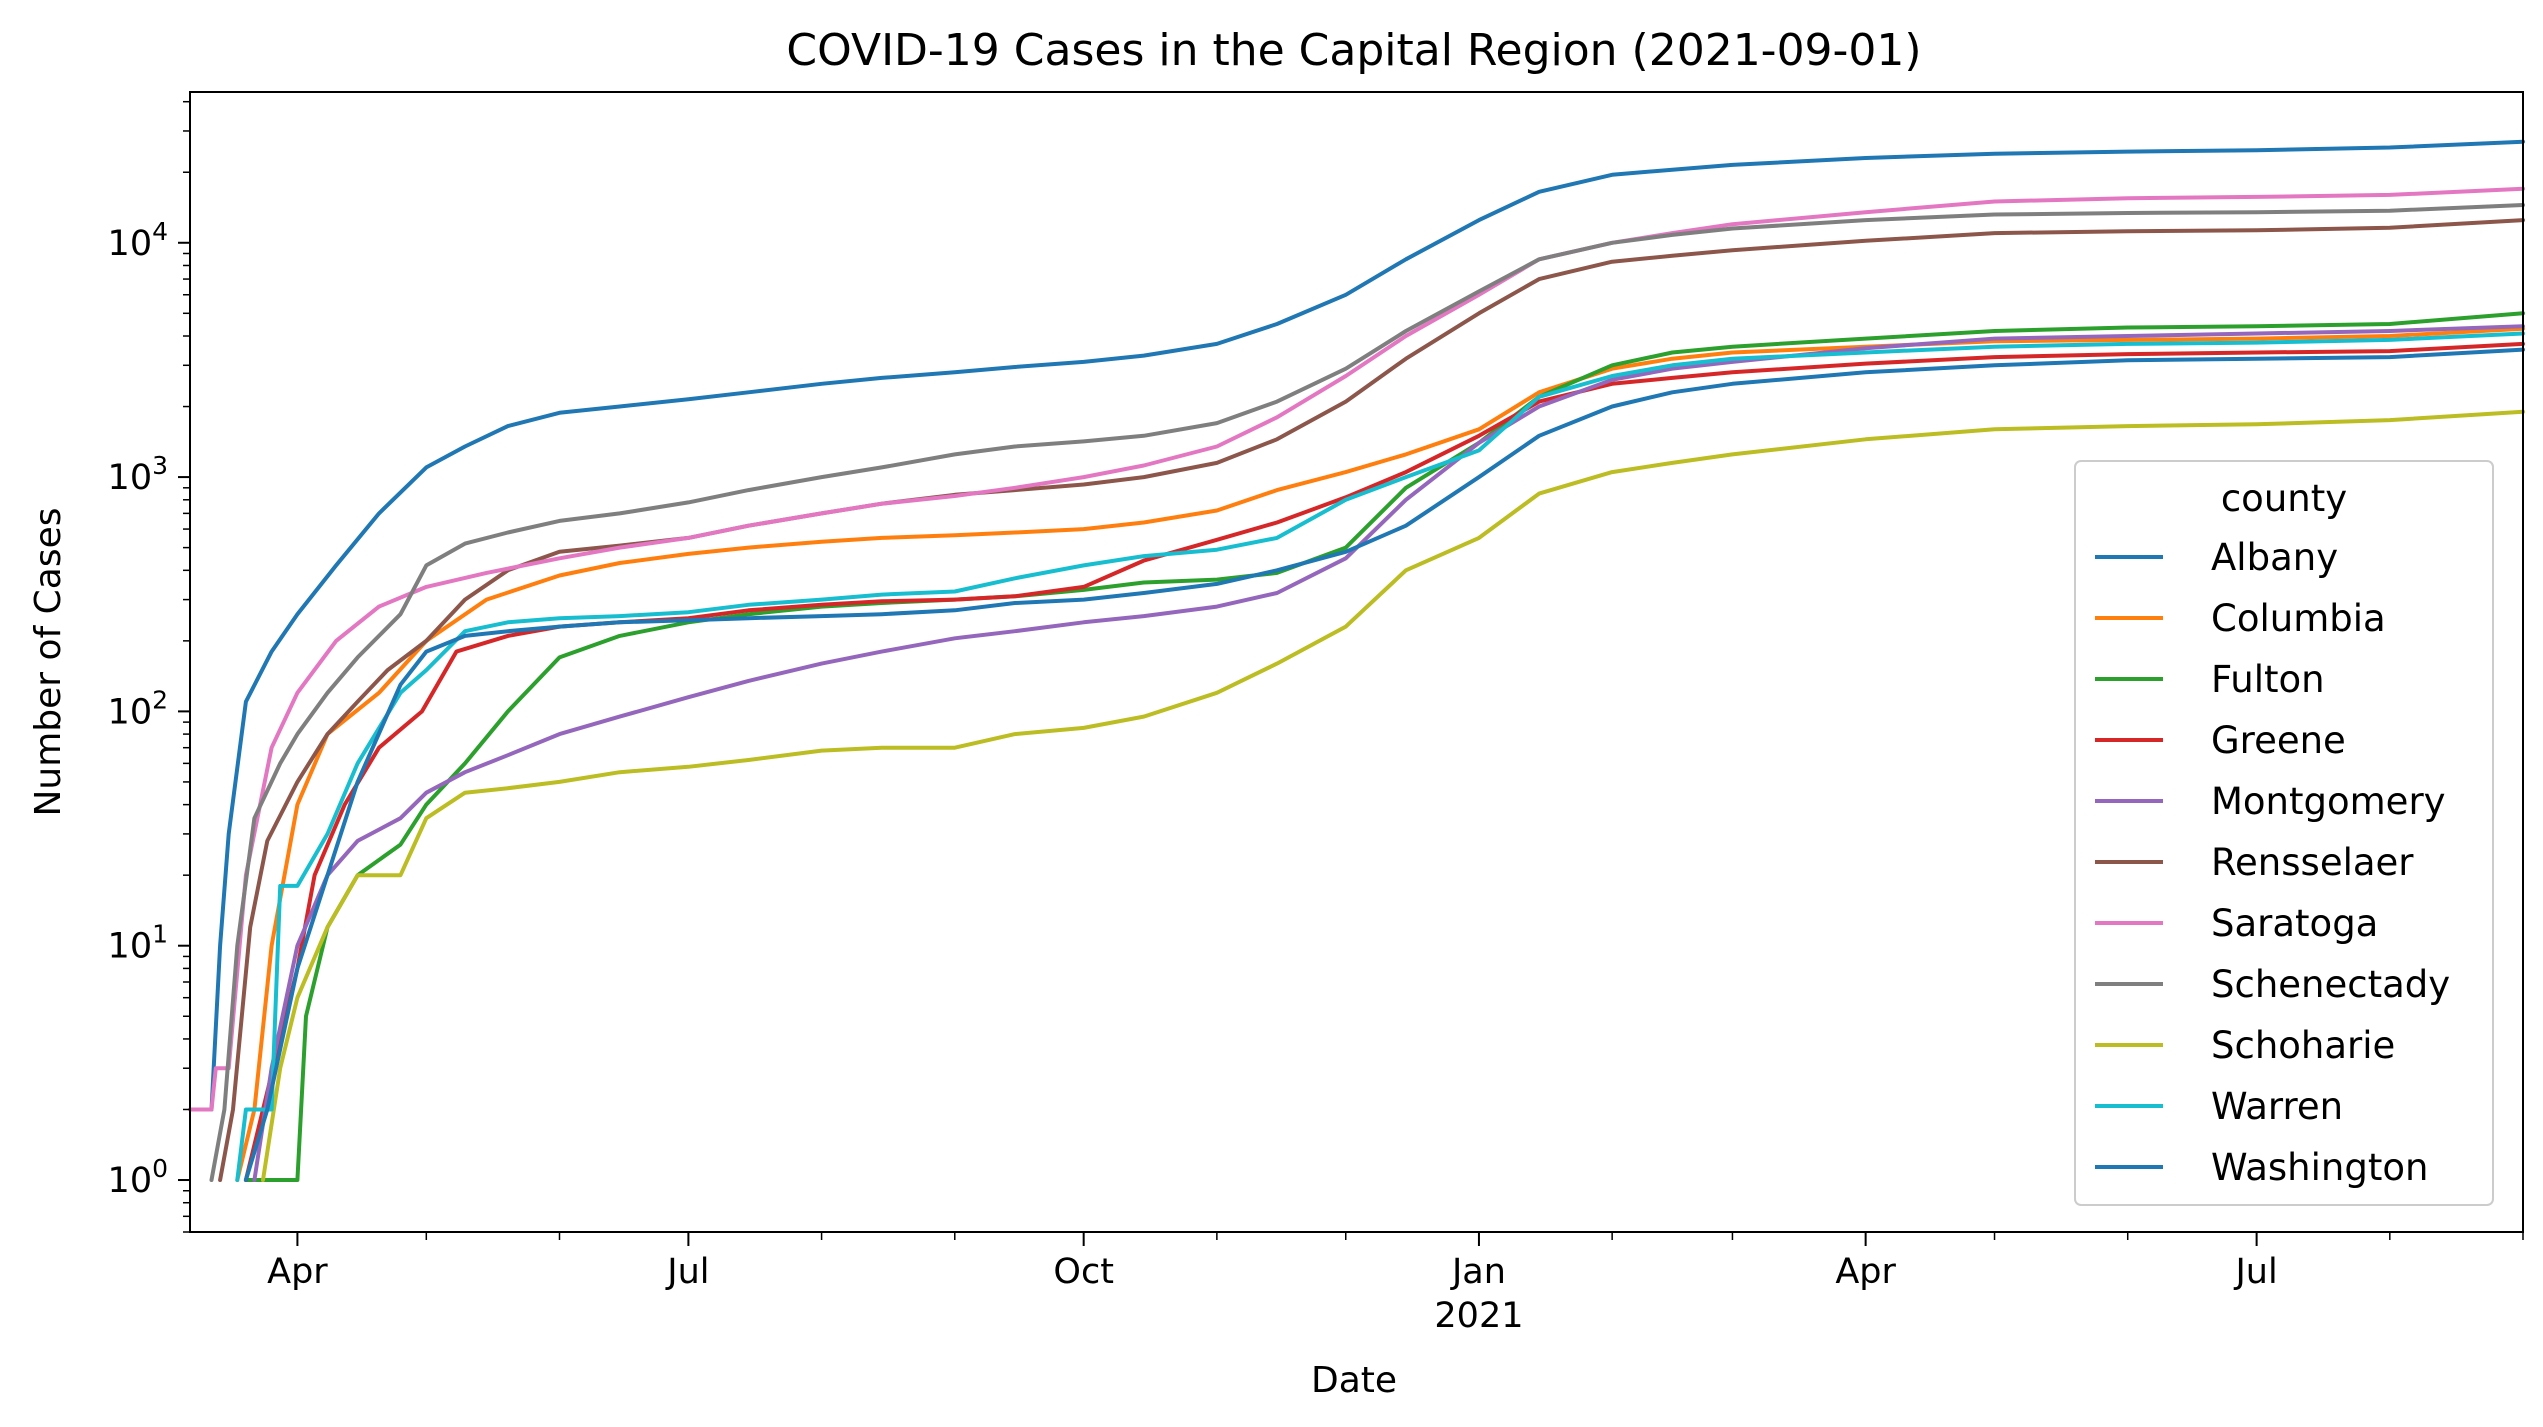 The height and width of the screenshot is (1427, 2543). I want to click on y-tick-label: 10⁰, so click(138, 1177).